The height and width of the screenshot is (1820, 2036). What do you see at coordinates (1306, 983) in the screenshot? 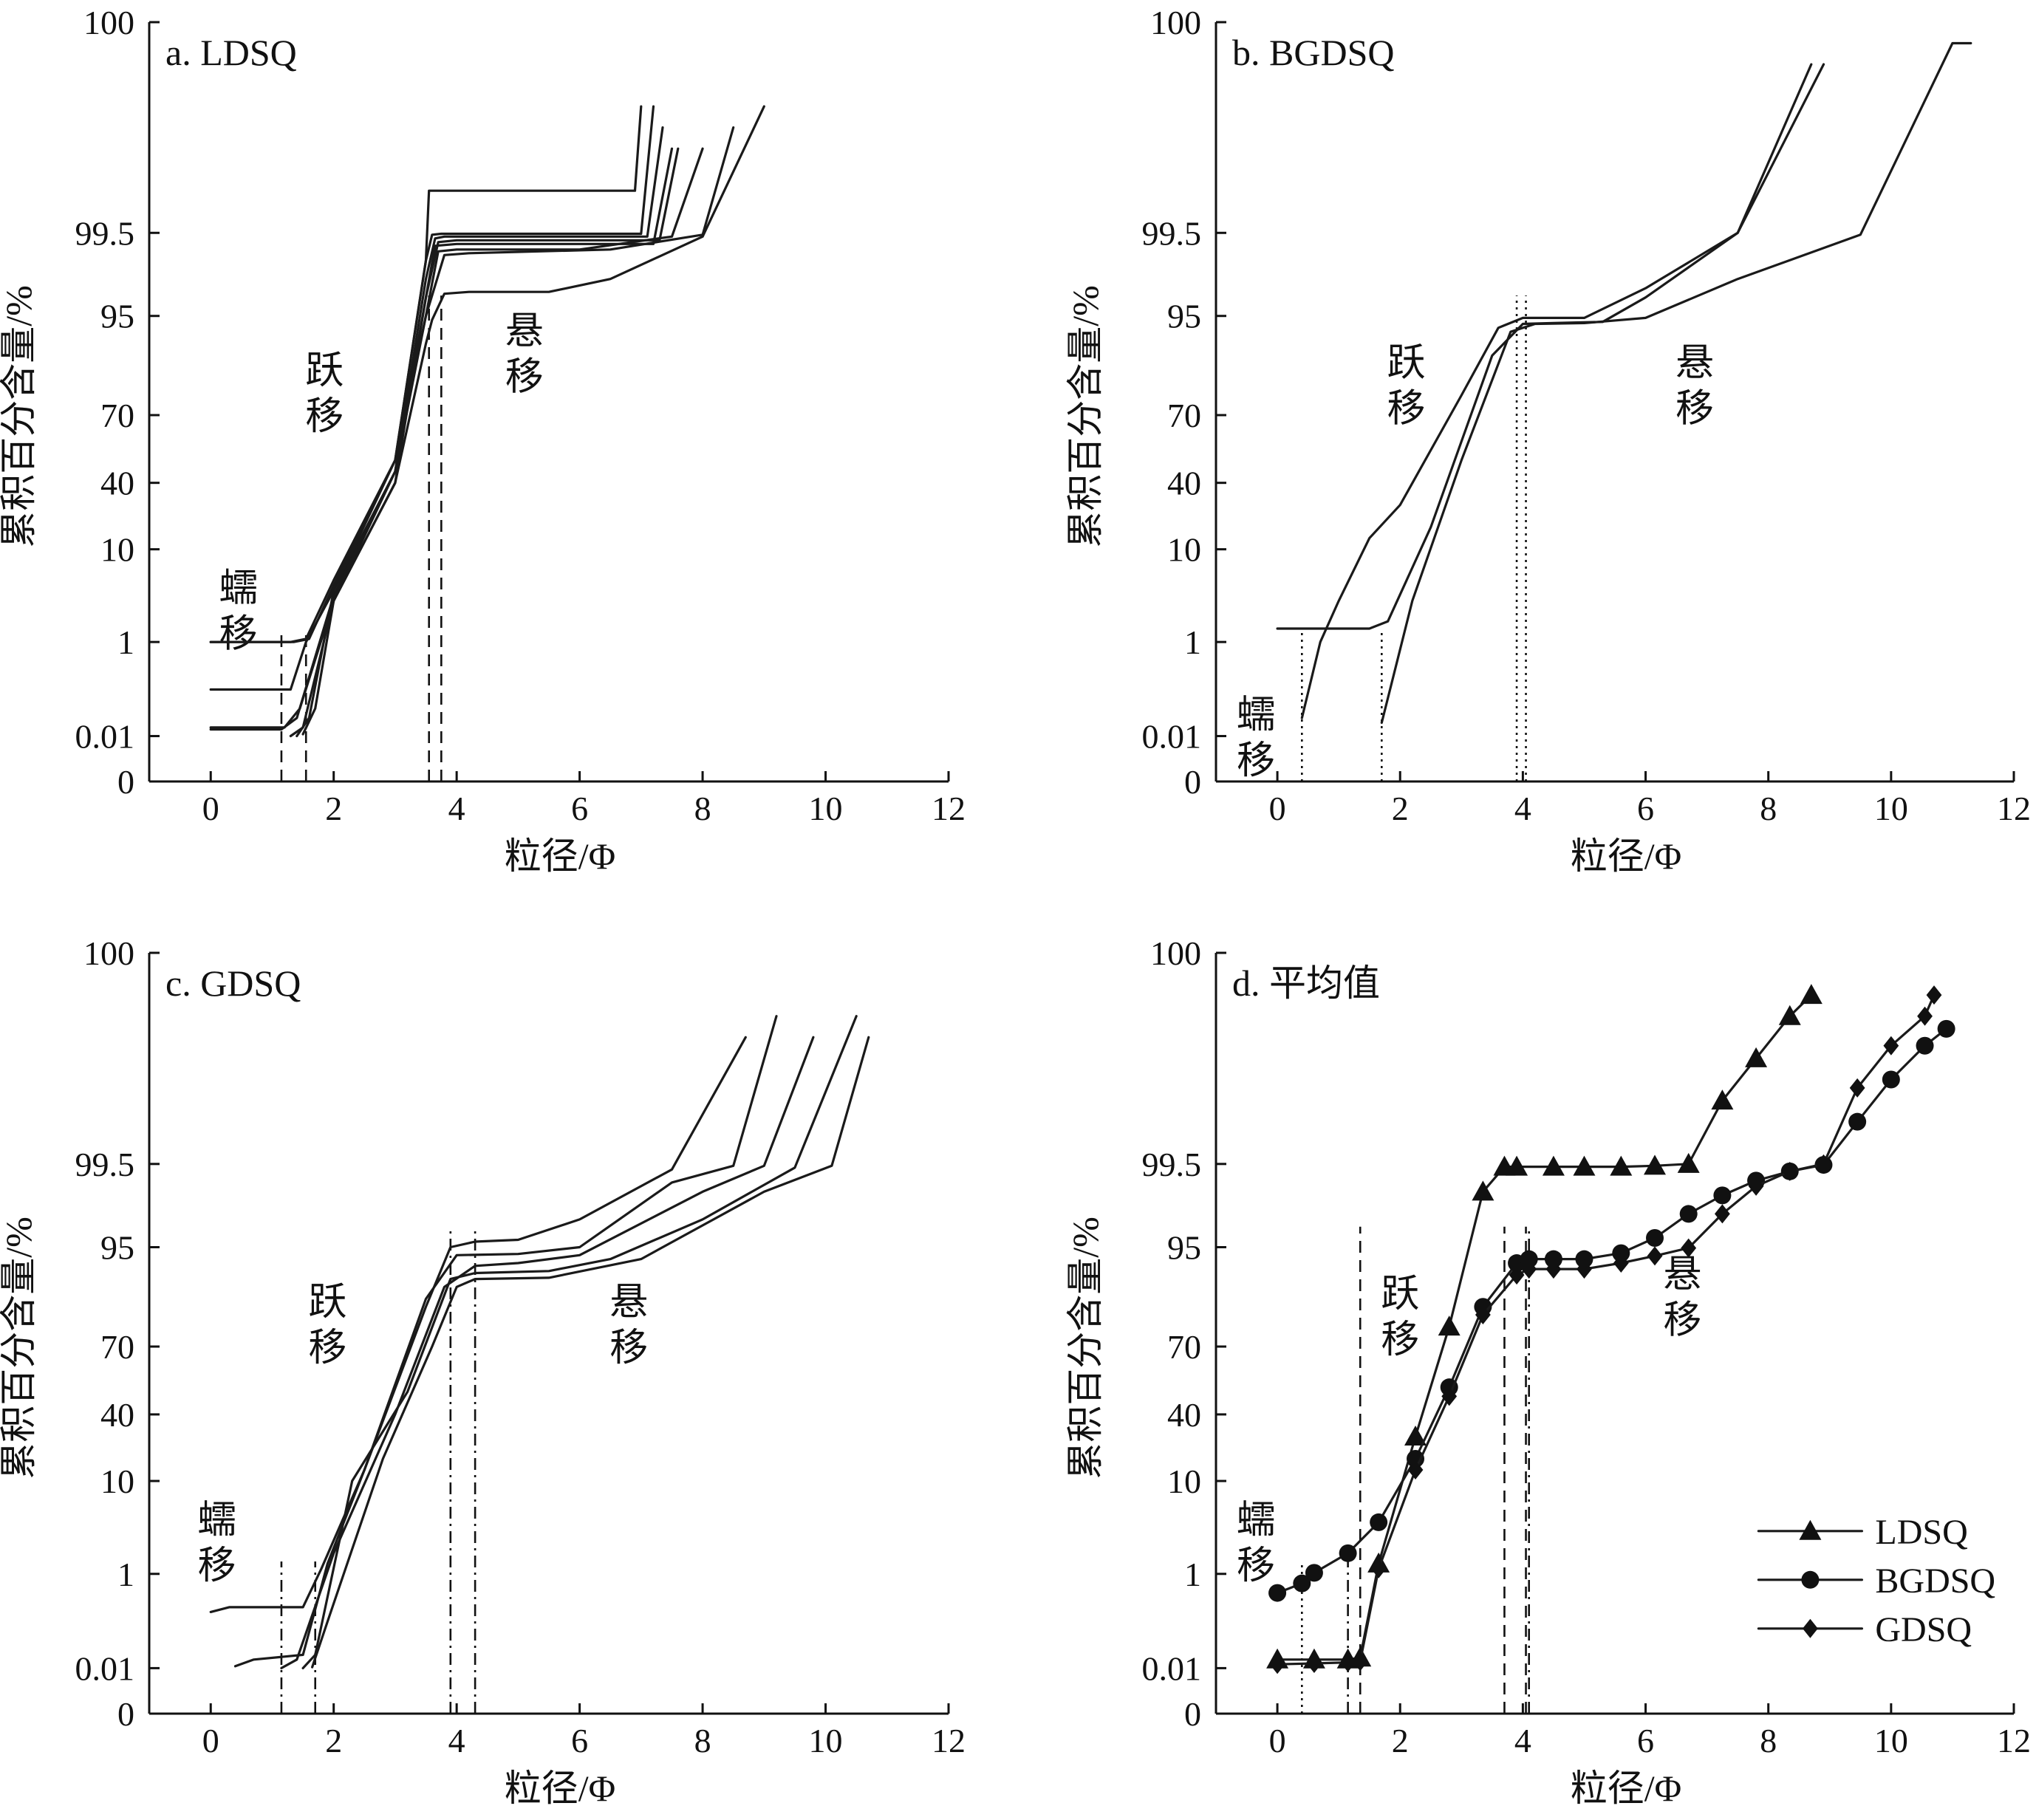
I see `chart-title: d. 平均值` at bounding box center [1306, 983].